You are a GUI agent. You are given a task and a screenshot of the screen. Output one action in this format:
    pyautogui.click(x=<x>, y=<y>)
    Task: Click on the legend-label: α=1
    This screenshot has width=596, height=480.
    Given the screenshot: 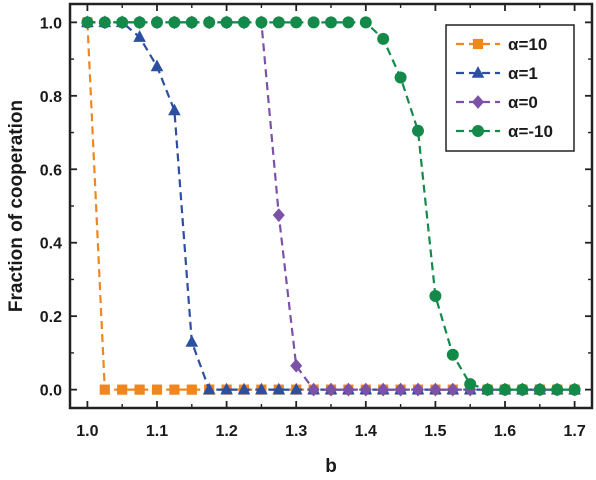 What is the action you would take?
    pyautogui.click(x=523, y=73)
    